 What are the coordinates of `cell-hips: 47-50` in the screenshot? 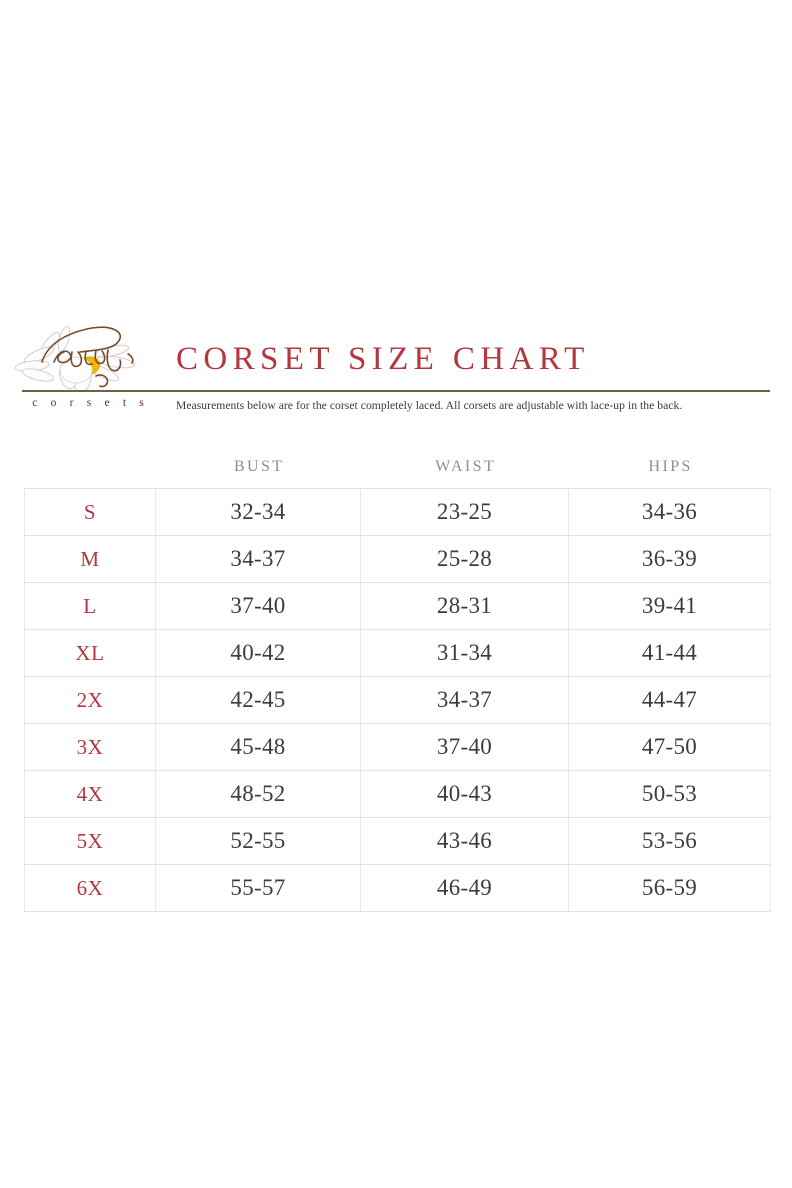 It's located at (669, 747).